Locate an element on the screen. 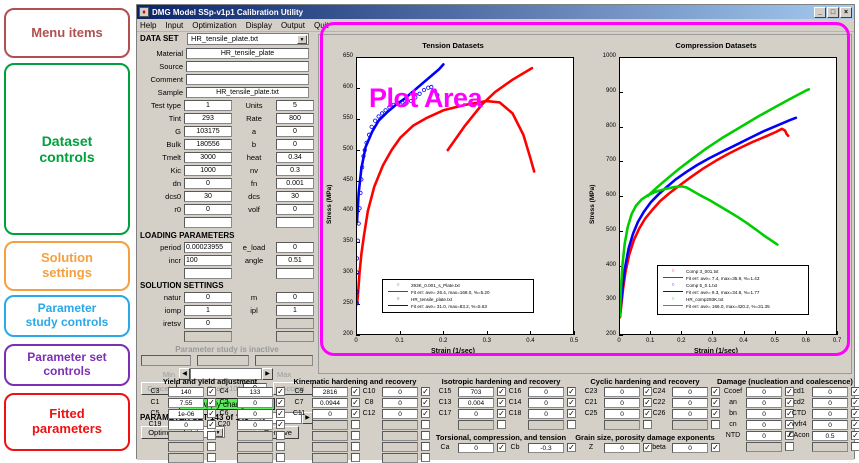 This screenshot has height=463, width=859. fitted-checkbox-C1: ✓ is located at coordinates (211, 402).